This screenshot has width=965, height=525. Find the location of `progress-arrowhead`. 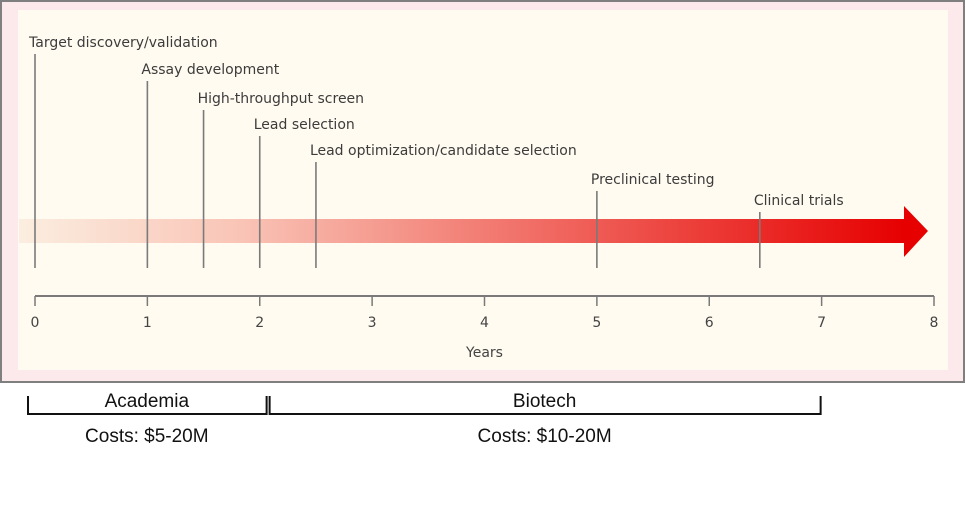

progress-arrowhead is located at coordinates (916, 231).